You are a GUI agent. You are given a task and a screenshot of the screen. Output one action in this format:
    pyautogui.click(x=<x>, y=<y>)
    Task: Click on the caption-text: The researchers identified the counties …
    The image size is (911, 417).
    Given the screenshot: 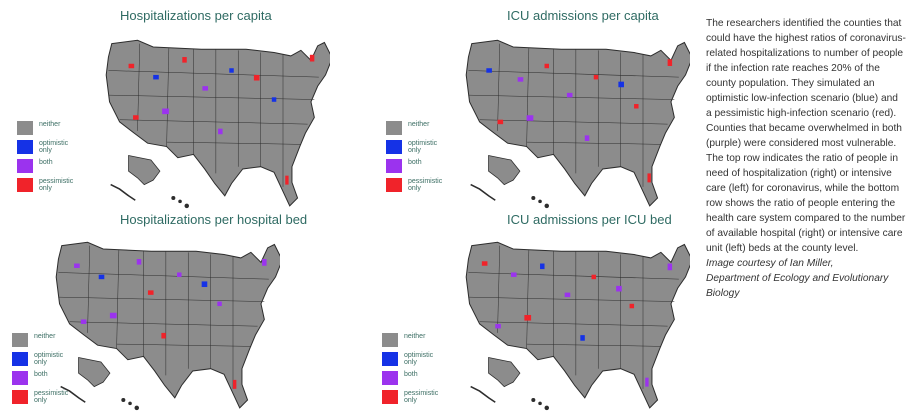 What is the action you would take?
    pyautogui.click(x=806, y=136)
    